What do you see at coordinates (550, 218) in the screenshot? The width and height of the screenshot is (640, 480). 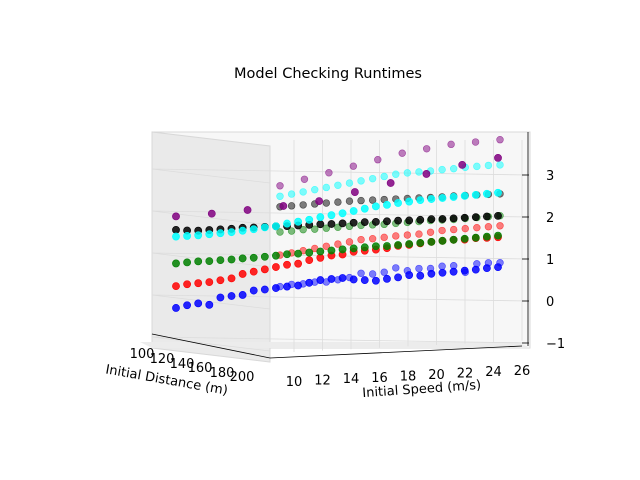 I see `z-tick-label: 2` at bounding box center [550, 218].